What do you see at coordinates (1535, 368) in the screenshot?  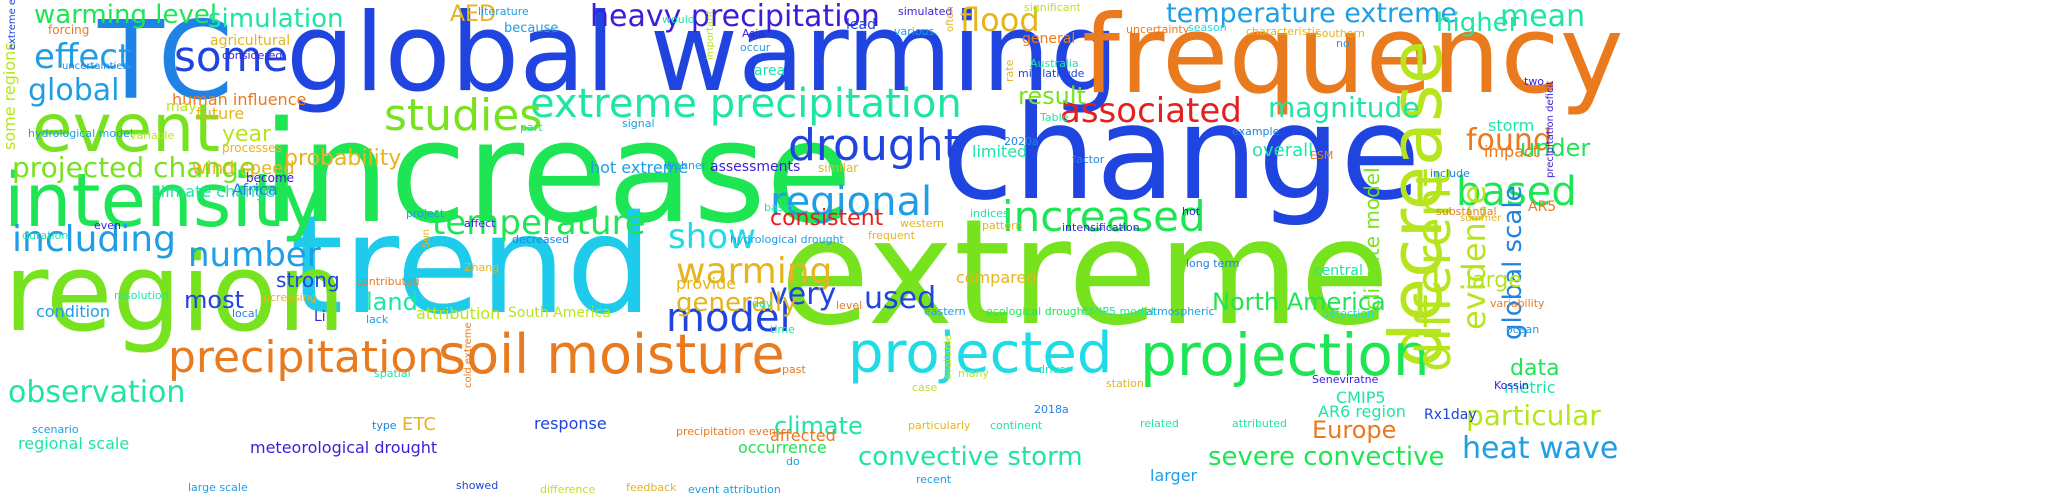 I see `word-data: data` at bounding box center [1535, 368].